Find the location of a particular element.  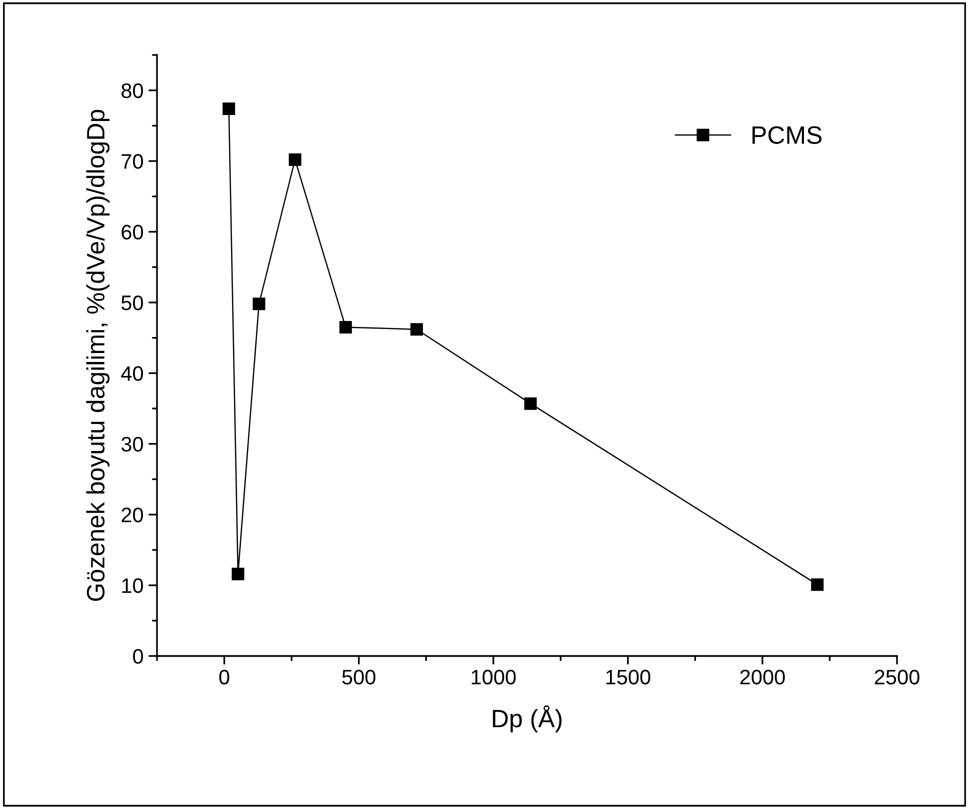

legend-label: PCMS is located at coordinates (787, 135).